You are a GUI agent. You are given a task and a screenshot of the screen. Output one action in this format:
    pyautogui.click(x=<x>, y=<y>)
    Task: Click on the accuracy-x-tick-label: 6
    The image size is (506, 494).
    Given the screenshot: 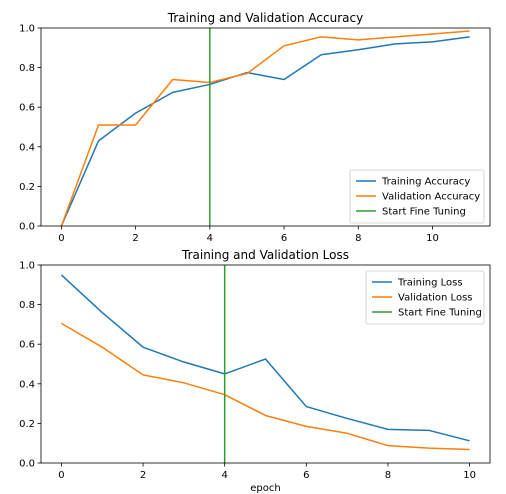 What is the action you would take?
    pyautogui.click(x=284, y=238)
    